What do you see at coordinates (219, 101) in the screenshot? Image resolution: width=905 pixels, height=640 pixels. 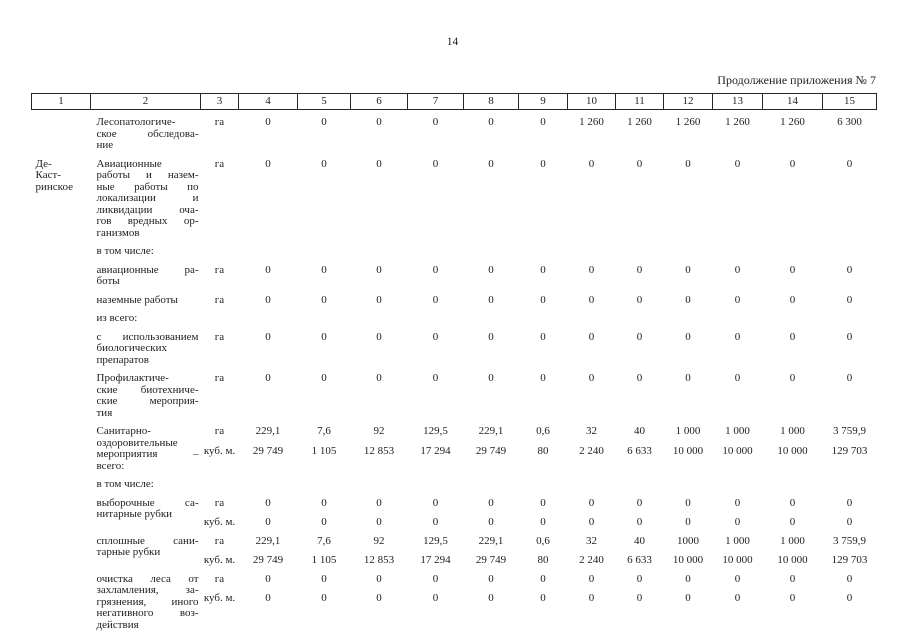 I see `column-number-header: 3` at bounding box center [219, 101].